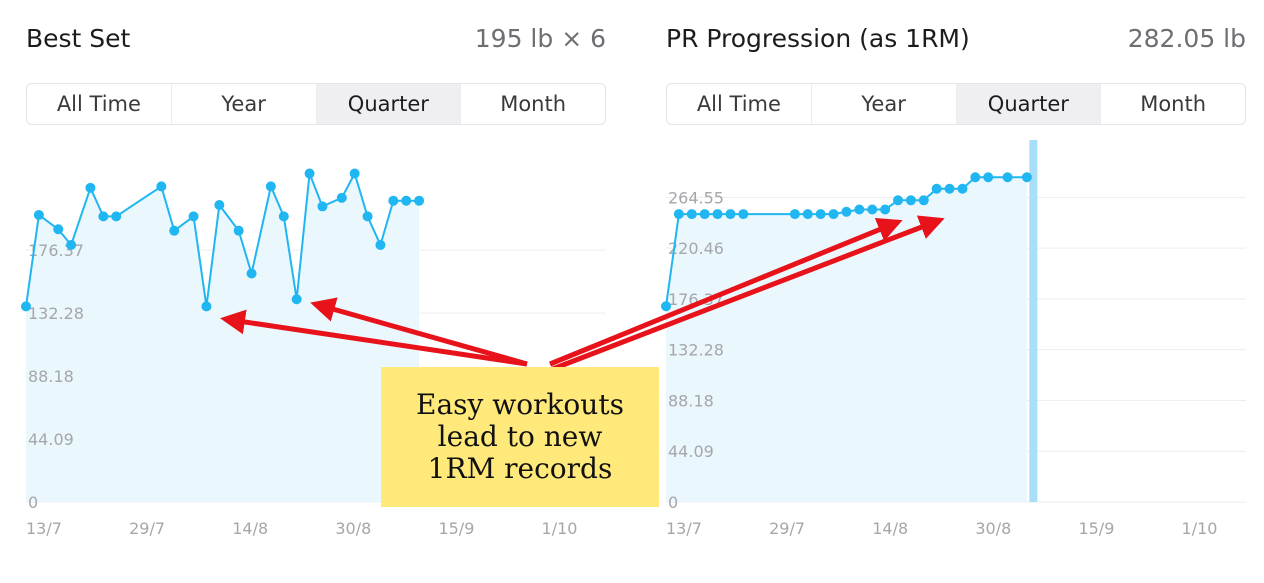  What do you see at coordinates (696, 197) in the screenshot?
I see `y-tick-label: 264.55` at bounding box center [696, 197].